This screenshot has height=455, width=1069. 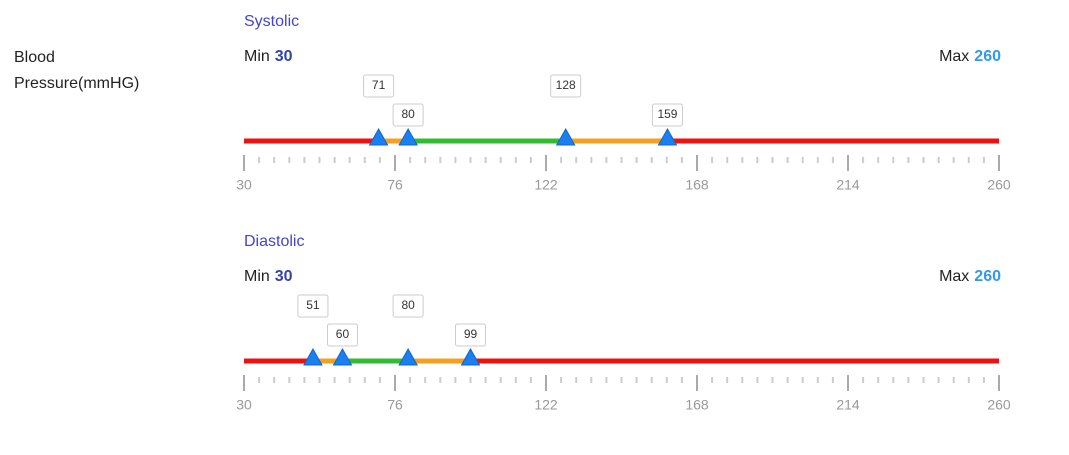 What do you see at coordinates (271, 21) in the screenshot?
I see `slider-title: Systolic` at bounding box center [271, 21].